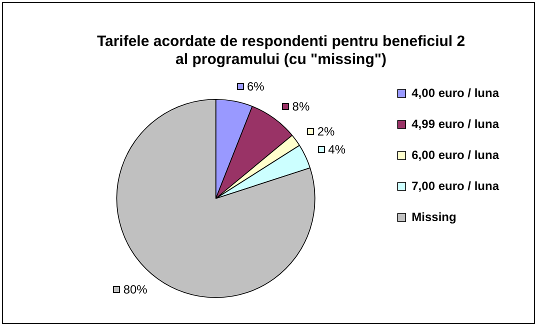 The width and height of the screenshot is (537, 326). Describe the element at coordinates (301, 106) in the screenshot. I see `data-label: 8%` at that location.